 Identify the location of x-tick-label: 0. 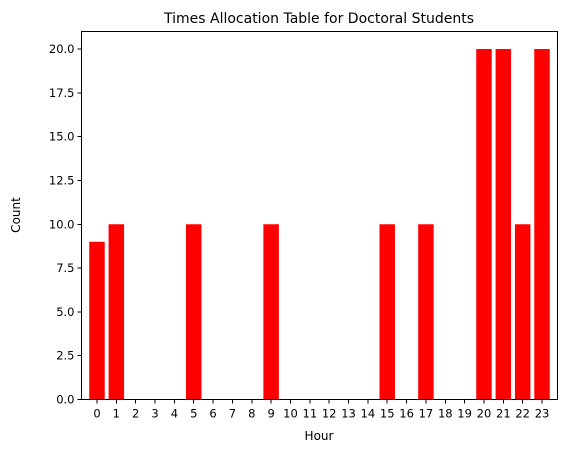
(96, 414).